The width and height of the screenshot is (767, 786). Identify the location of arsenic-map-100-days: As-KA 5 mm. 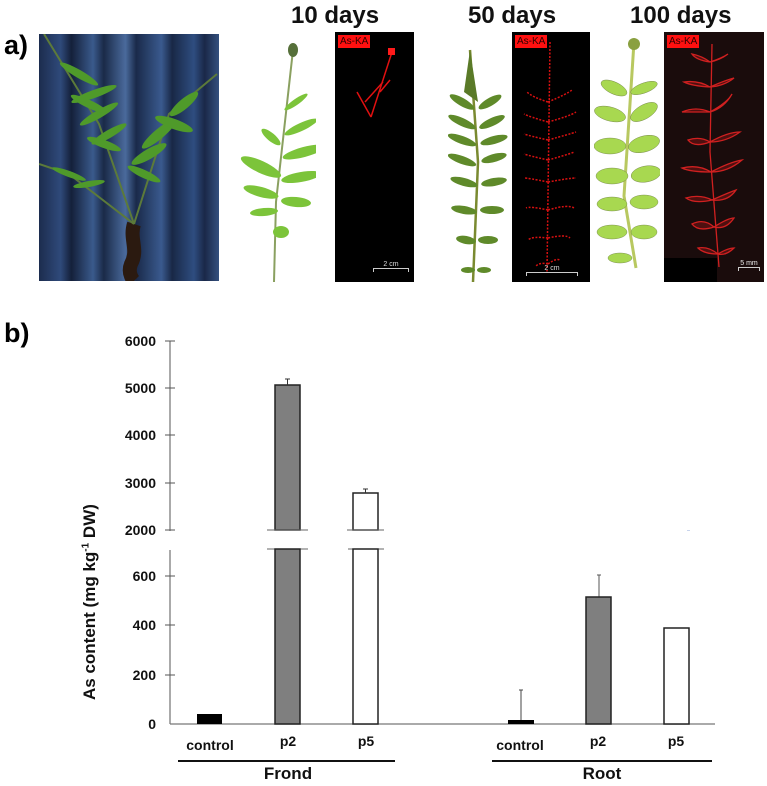
(714, 157).